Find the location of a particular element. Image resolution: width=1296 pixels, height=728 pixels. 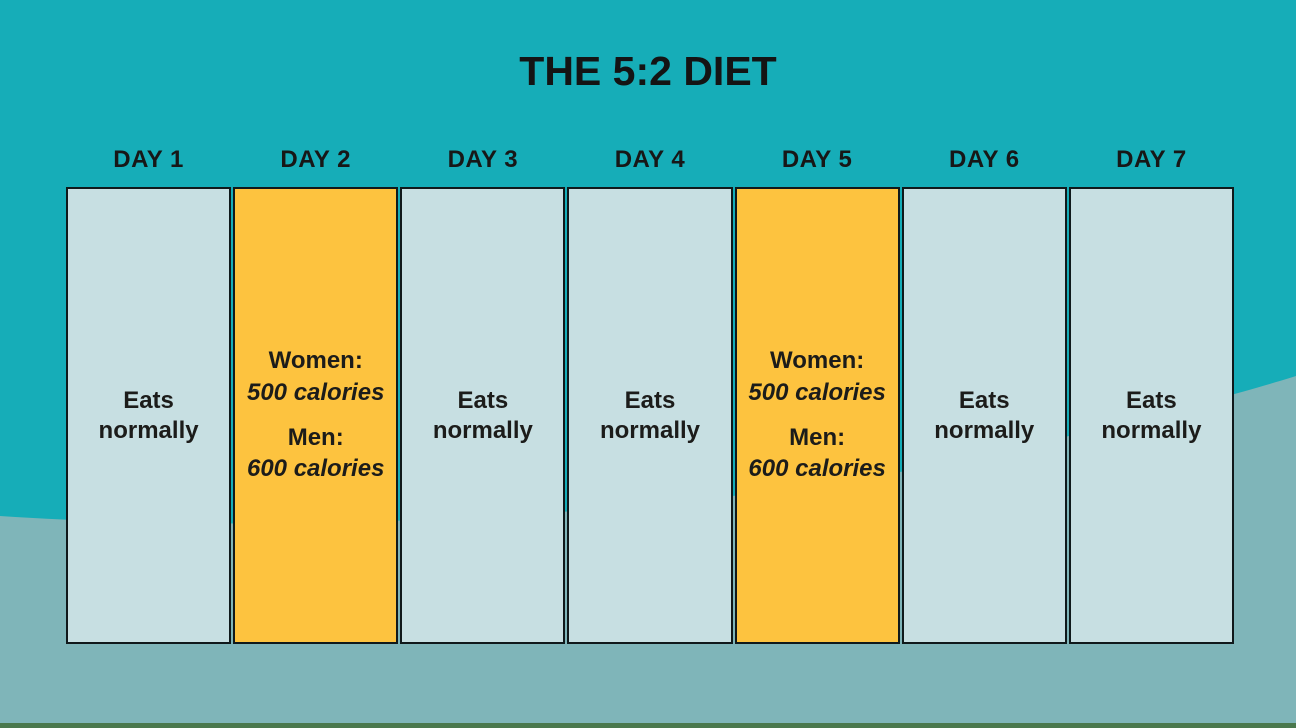

page-title: THE 5:2 DIET is located at coordinates (648, 71).